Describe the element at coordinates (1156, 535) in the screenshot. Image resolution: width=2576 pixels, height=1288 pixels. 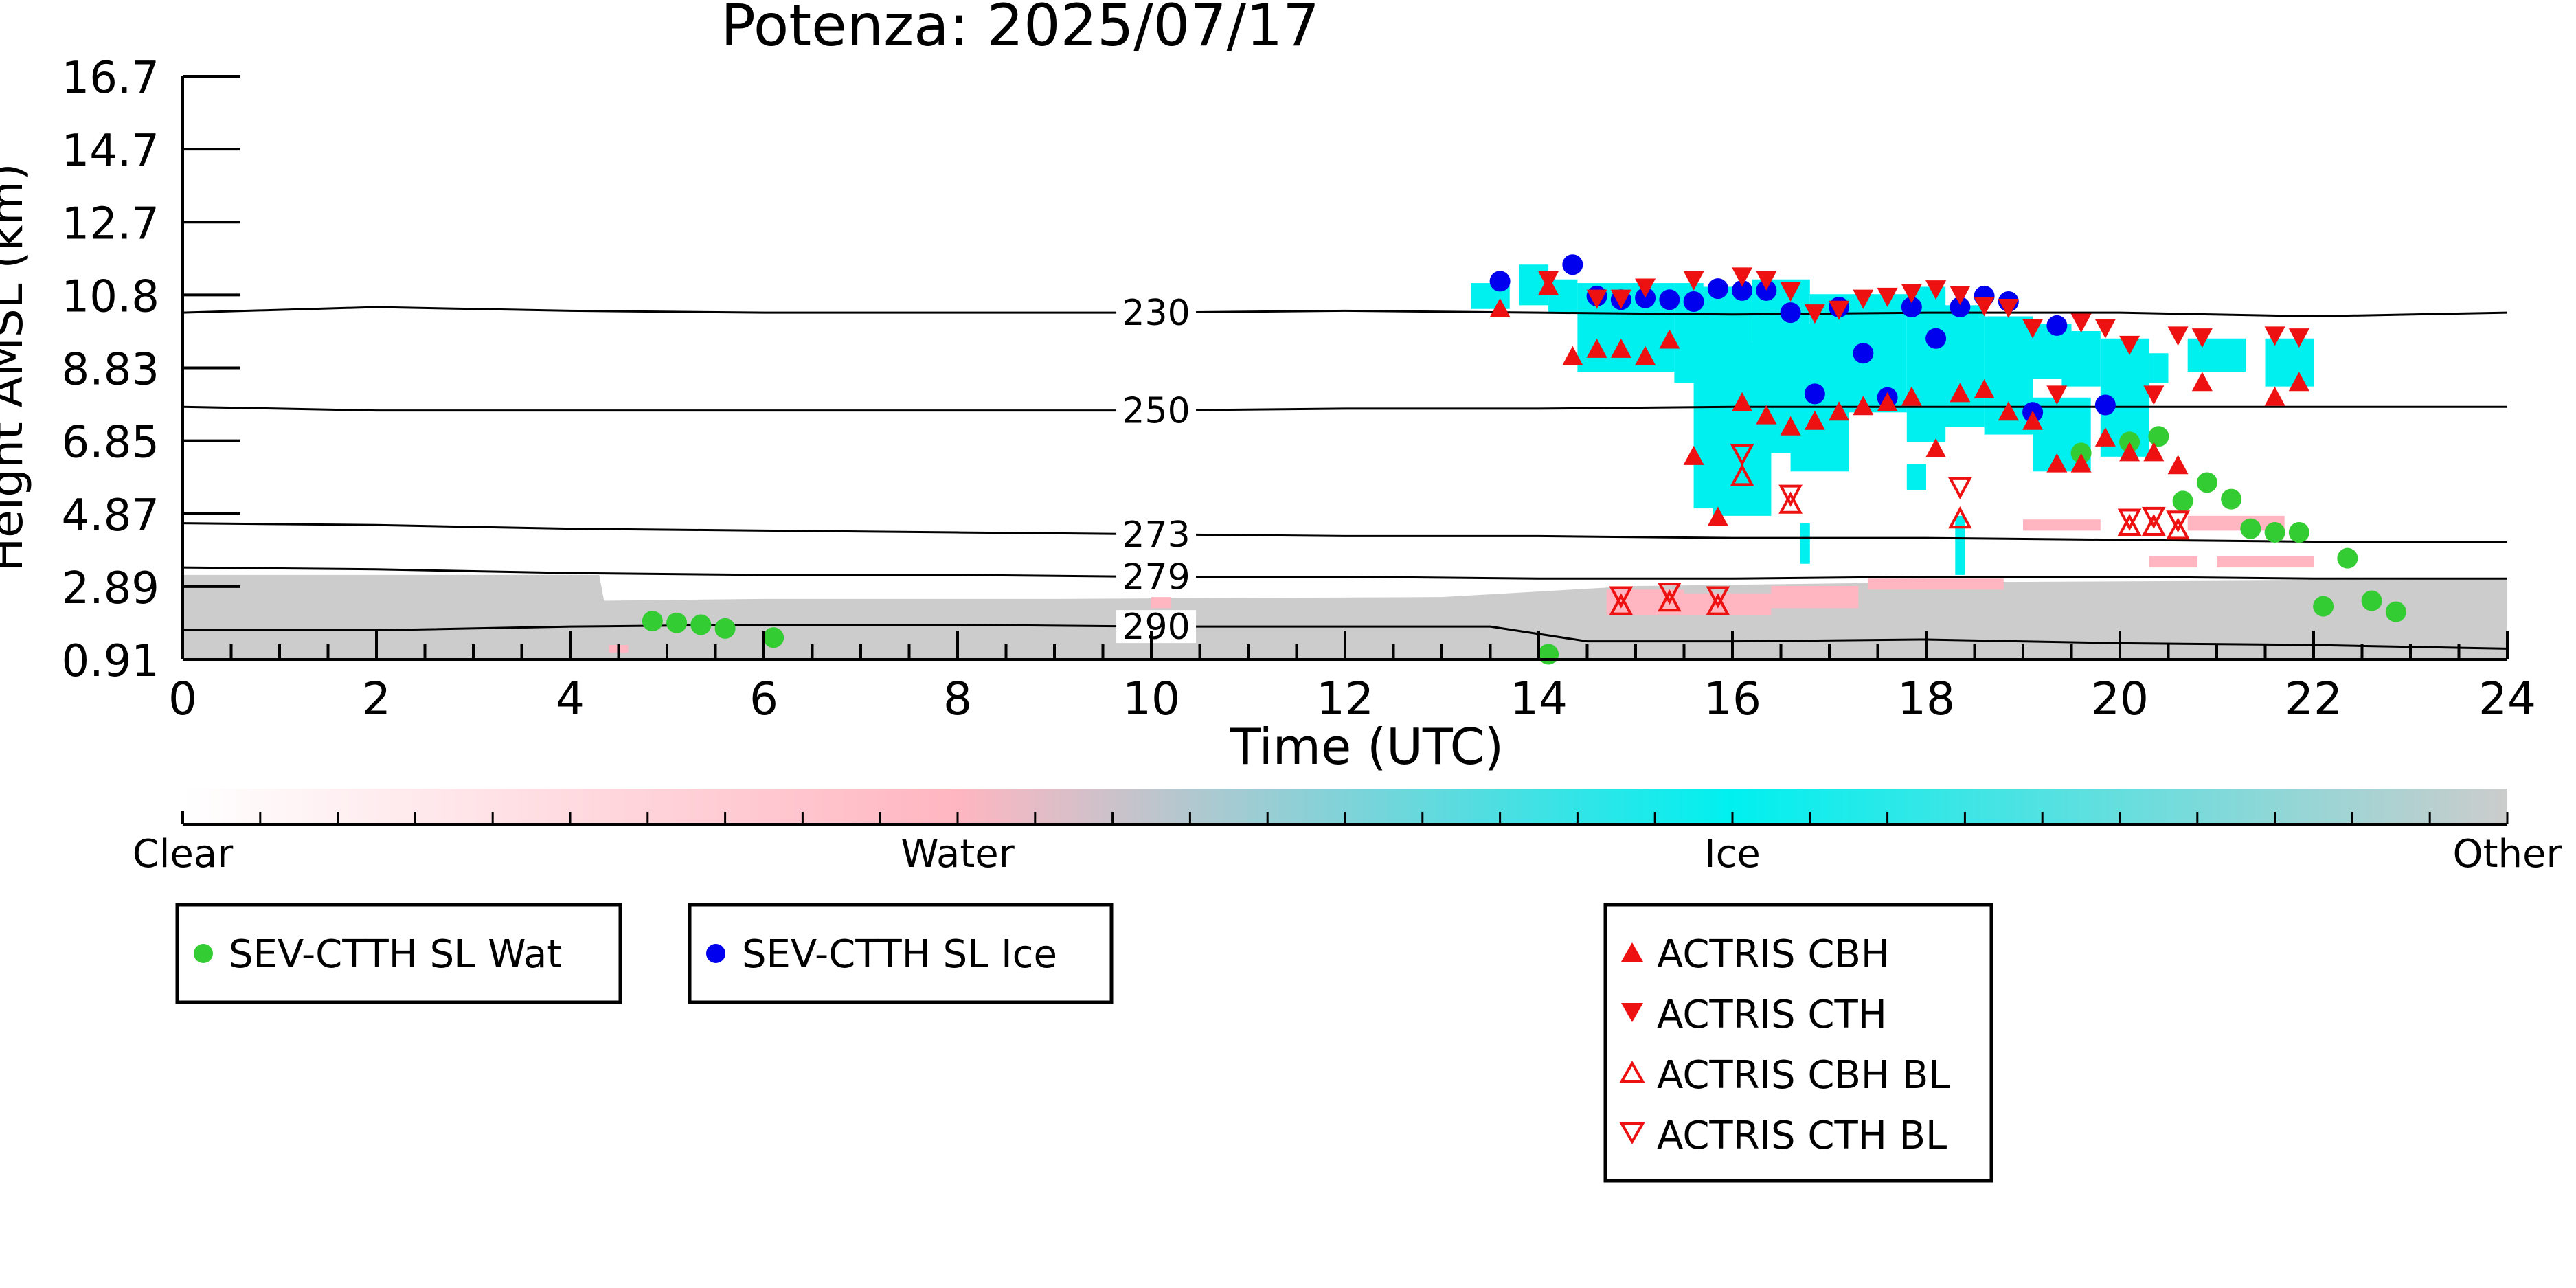
I see `isotherm-label-273: 273` at that location.